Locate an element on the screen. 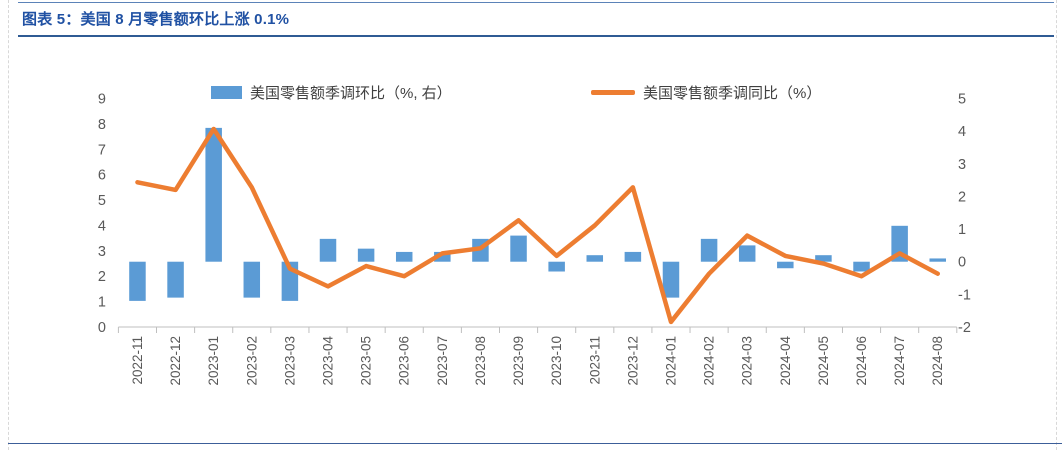 The width and height of the screenshot is (1062, 450). right-axis-tick-label: -1 is located at coordinates (964, 295).